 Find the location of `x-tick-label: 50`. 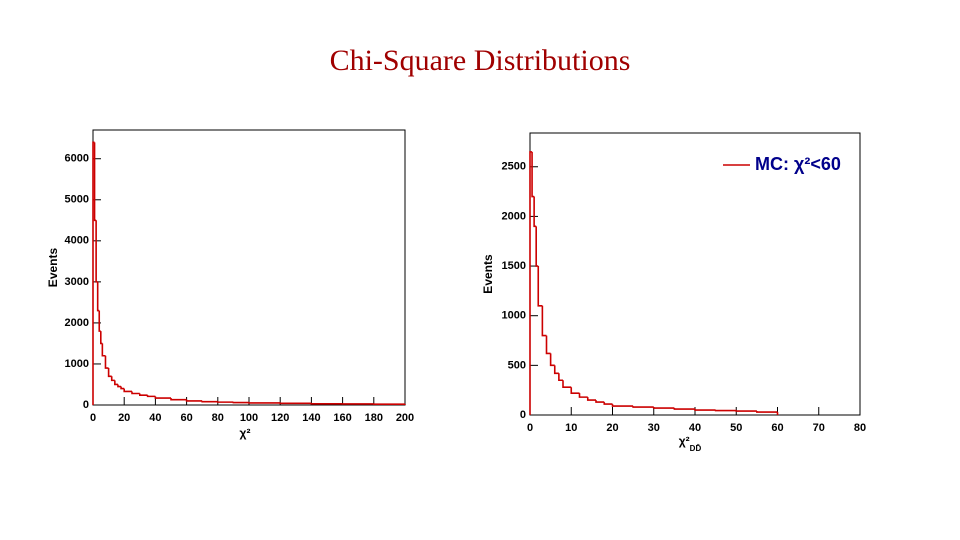

x-tick-label: 50 is located at coordinates (736, 428).